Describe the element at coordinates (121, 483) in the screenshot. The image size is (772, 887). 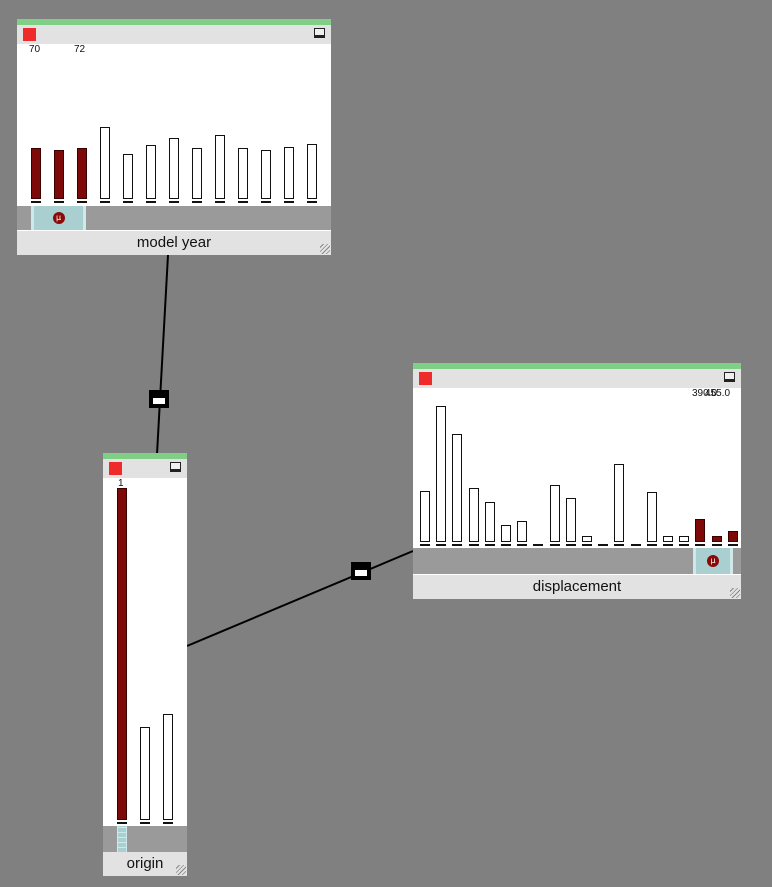
I see `tick-label: 1` at that location.